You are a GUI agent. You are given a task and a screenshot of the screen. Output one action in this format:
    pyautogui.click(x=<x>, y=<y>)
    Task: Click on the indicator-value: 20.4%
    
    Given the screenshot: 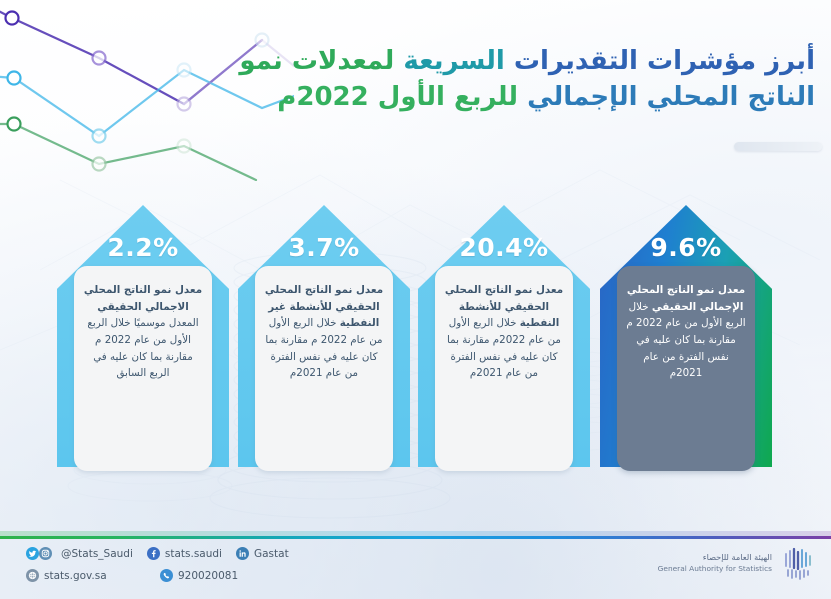 What is the action you would take?
    pyautogui.click(x=504, y=247)
    